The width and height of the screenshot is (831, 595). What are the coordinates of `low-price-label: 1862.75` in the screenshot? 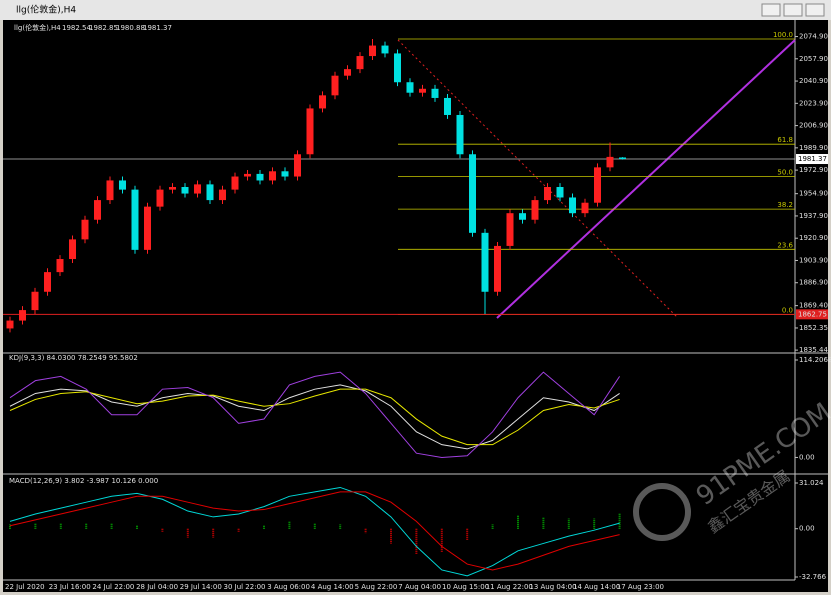 It's located at (812, 314).